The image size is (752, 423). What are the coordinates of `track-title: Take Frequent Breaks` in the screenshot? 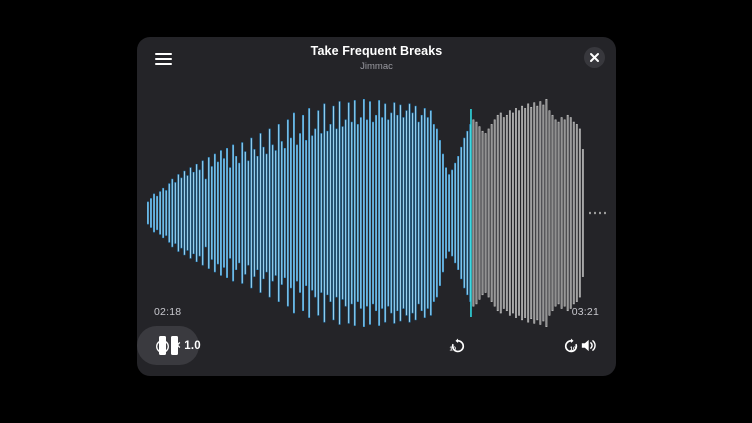 It's located at (376, 51).